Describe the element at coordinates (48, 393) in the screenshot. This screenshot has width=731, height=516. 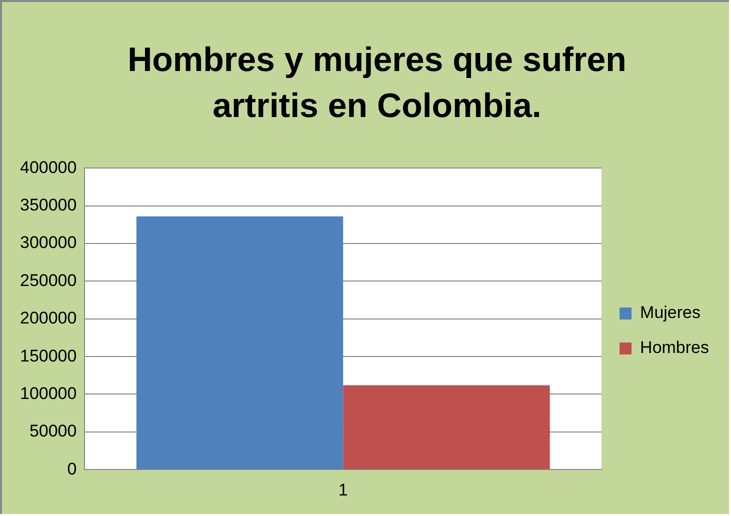
I see `y-tick-label: 100000` at that location.